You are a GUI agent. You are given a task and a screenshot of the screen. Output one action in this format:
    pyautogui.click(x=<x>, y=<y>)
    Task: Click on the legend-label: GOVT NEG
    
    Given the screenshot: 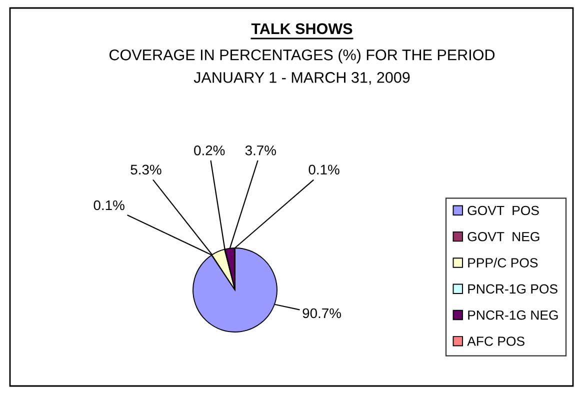 What is the action you would take?
    pyautogui.click(x=504, y=237)
    